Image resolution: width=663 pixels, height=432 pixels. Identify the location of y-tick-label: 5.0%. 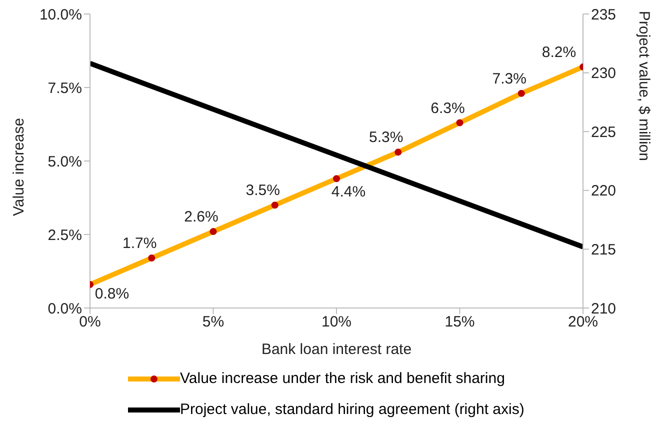
(65, 161).